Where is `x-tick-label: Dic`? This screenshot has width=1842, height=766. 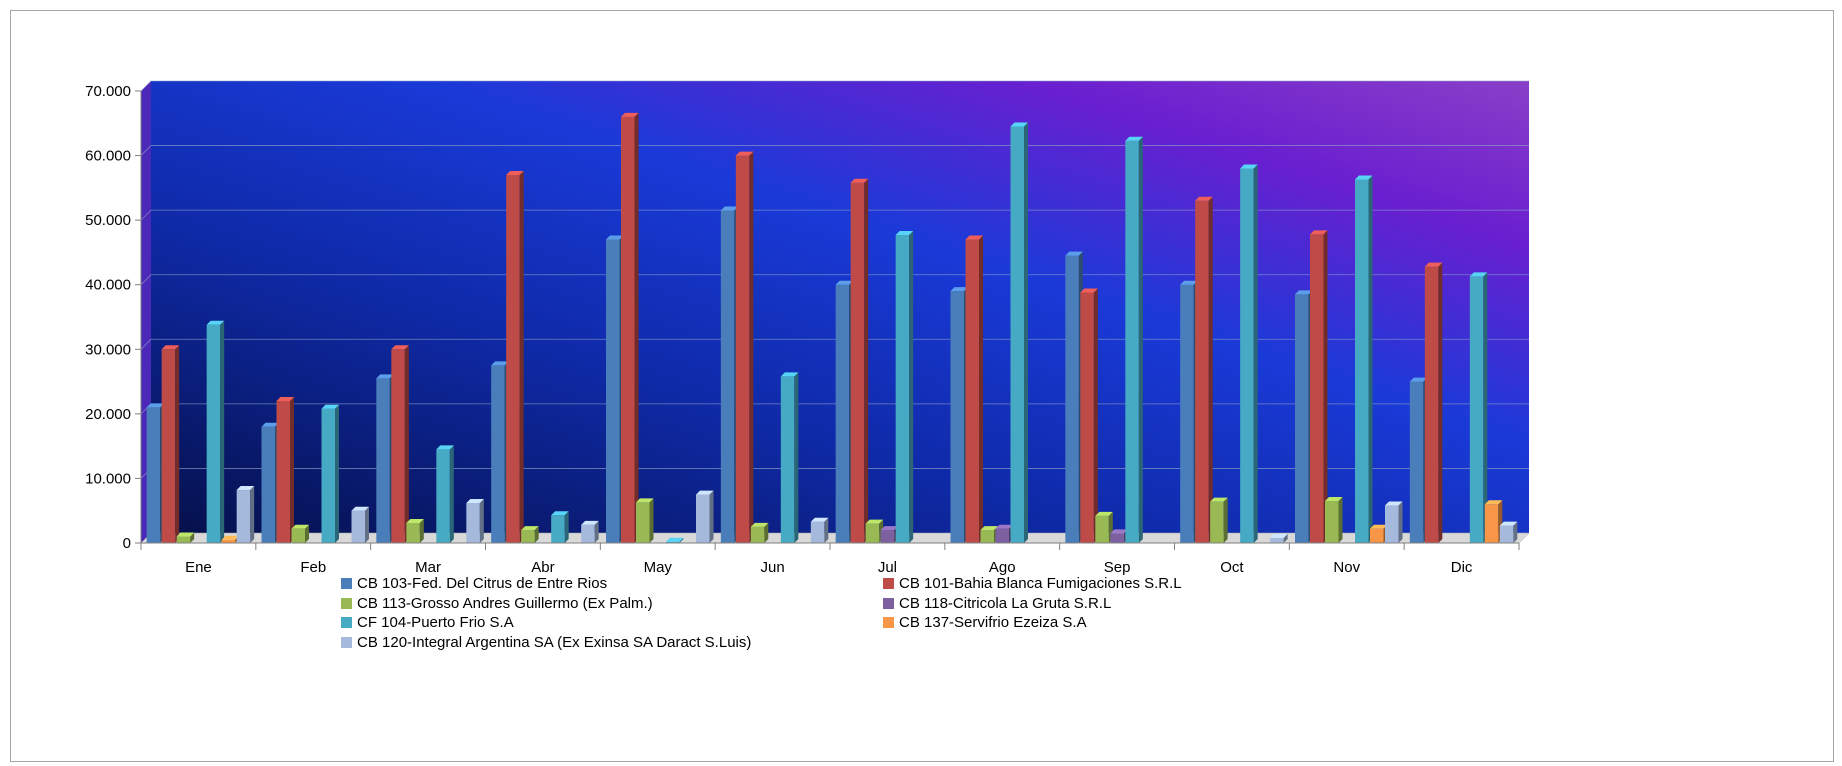
x-tick-label: Dic is located at coordinates (1462, 567).